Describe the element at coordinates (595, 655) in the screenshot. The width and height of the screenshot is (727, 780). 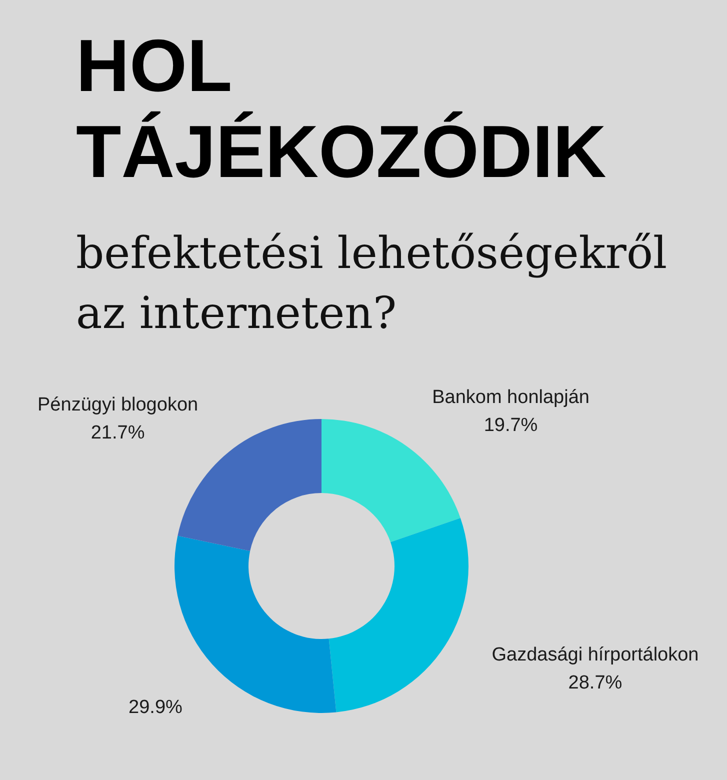
I see `slice-label: Gazdasági hírportálokon` at that location.